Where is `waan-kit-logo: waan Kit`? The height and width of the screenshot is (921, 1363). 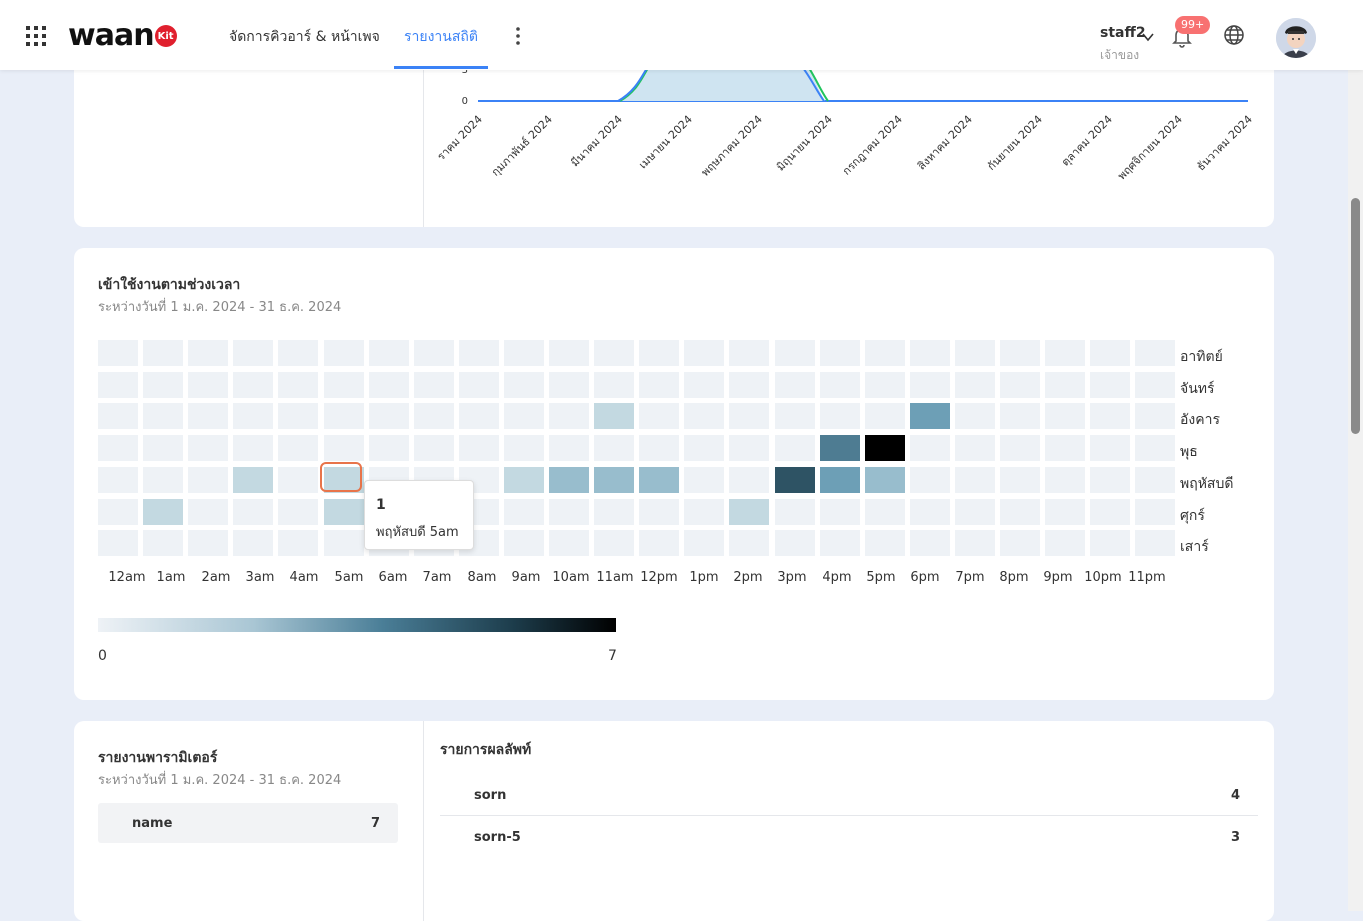 waan-kit-logo: waan Kit is located at coordinates (122, 35).